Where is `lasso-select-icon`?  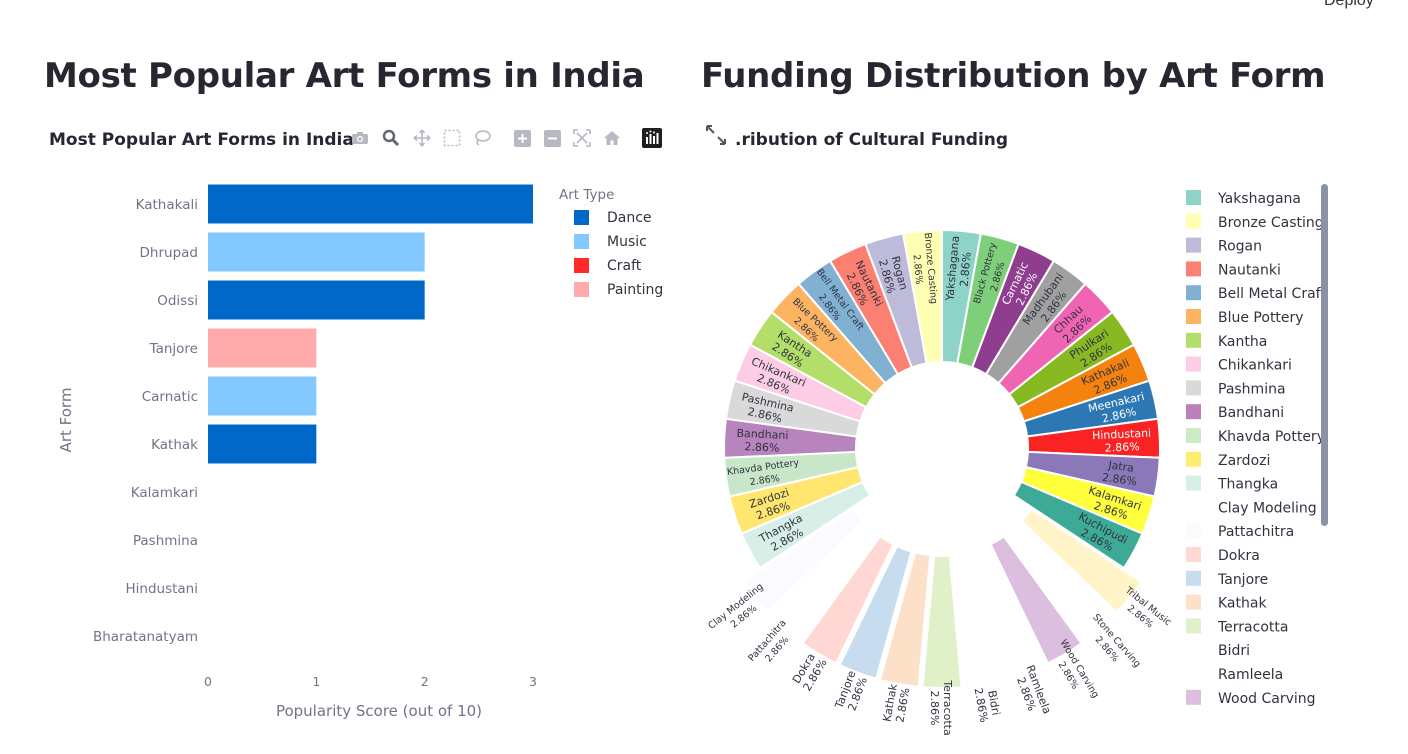
lasso-select-icon is located at coordinates (482, 138).